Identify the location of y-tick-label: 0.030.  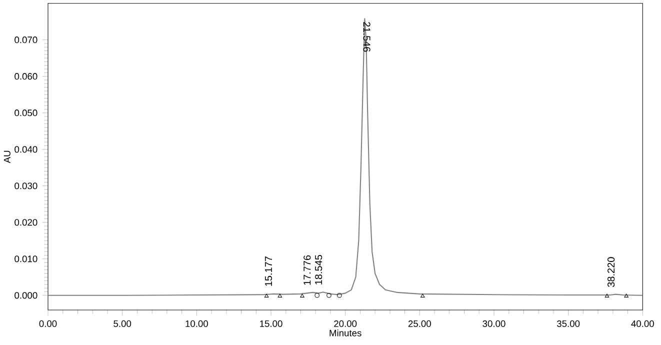
(26, 186).